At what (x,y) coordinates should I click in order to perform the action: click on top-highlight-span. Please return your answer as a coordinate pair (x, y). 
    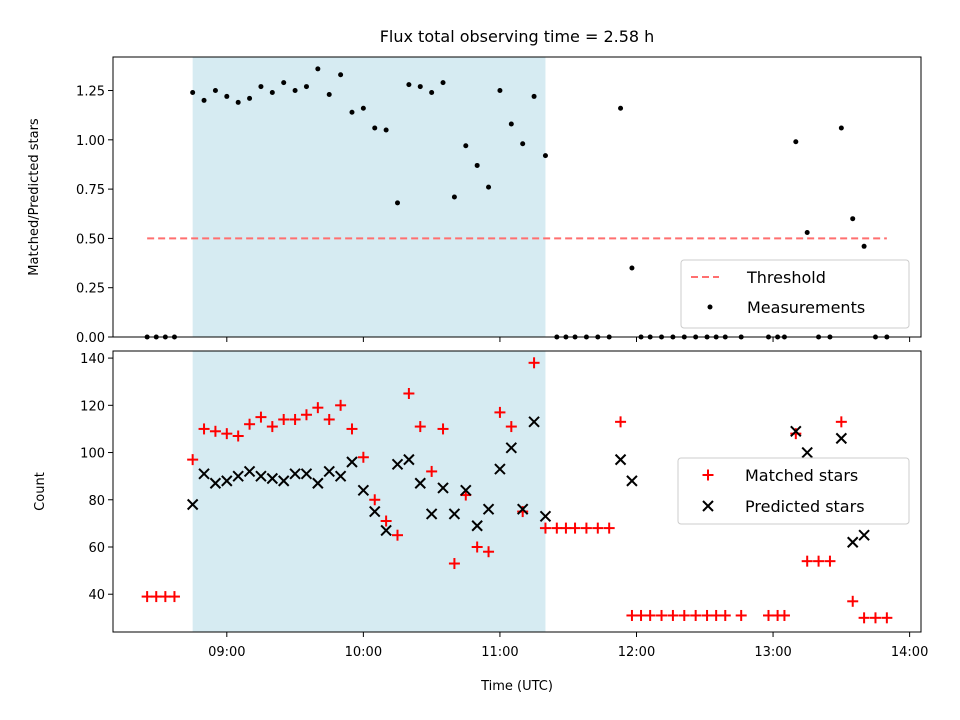
    Looking at the image, I should click on (369, 197).